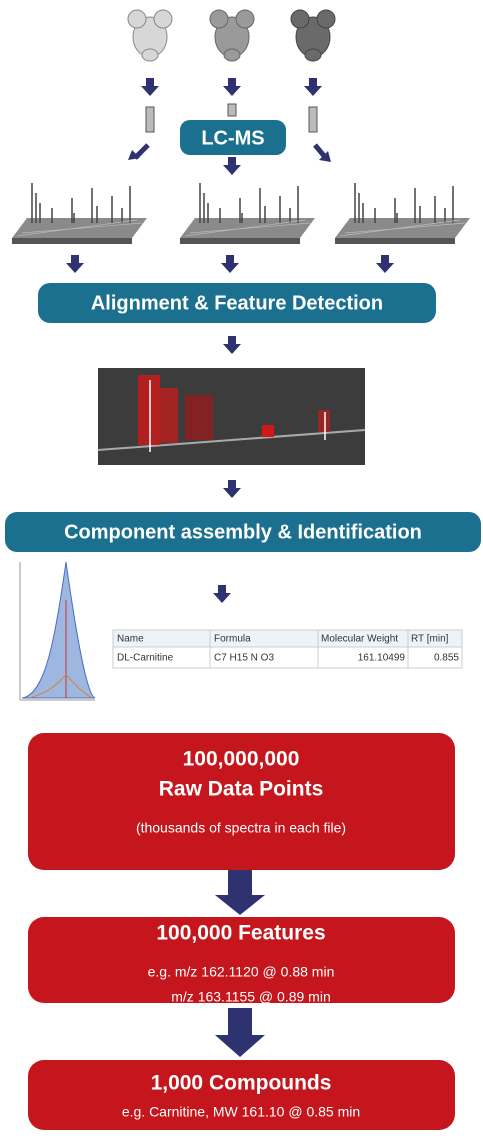  Describe the element at coordinates (57, 631) in the screenshot. I see `peak-graph` at that location.